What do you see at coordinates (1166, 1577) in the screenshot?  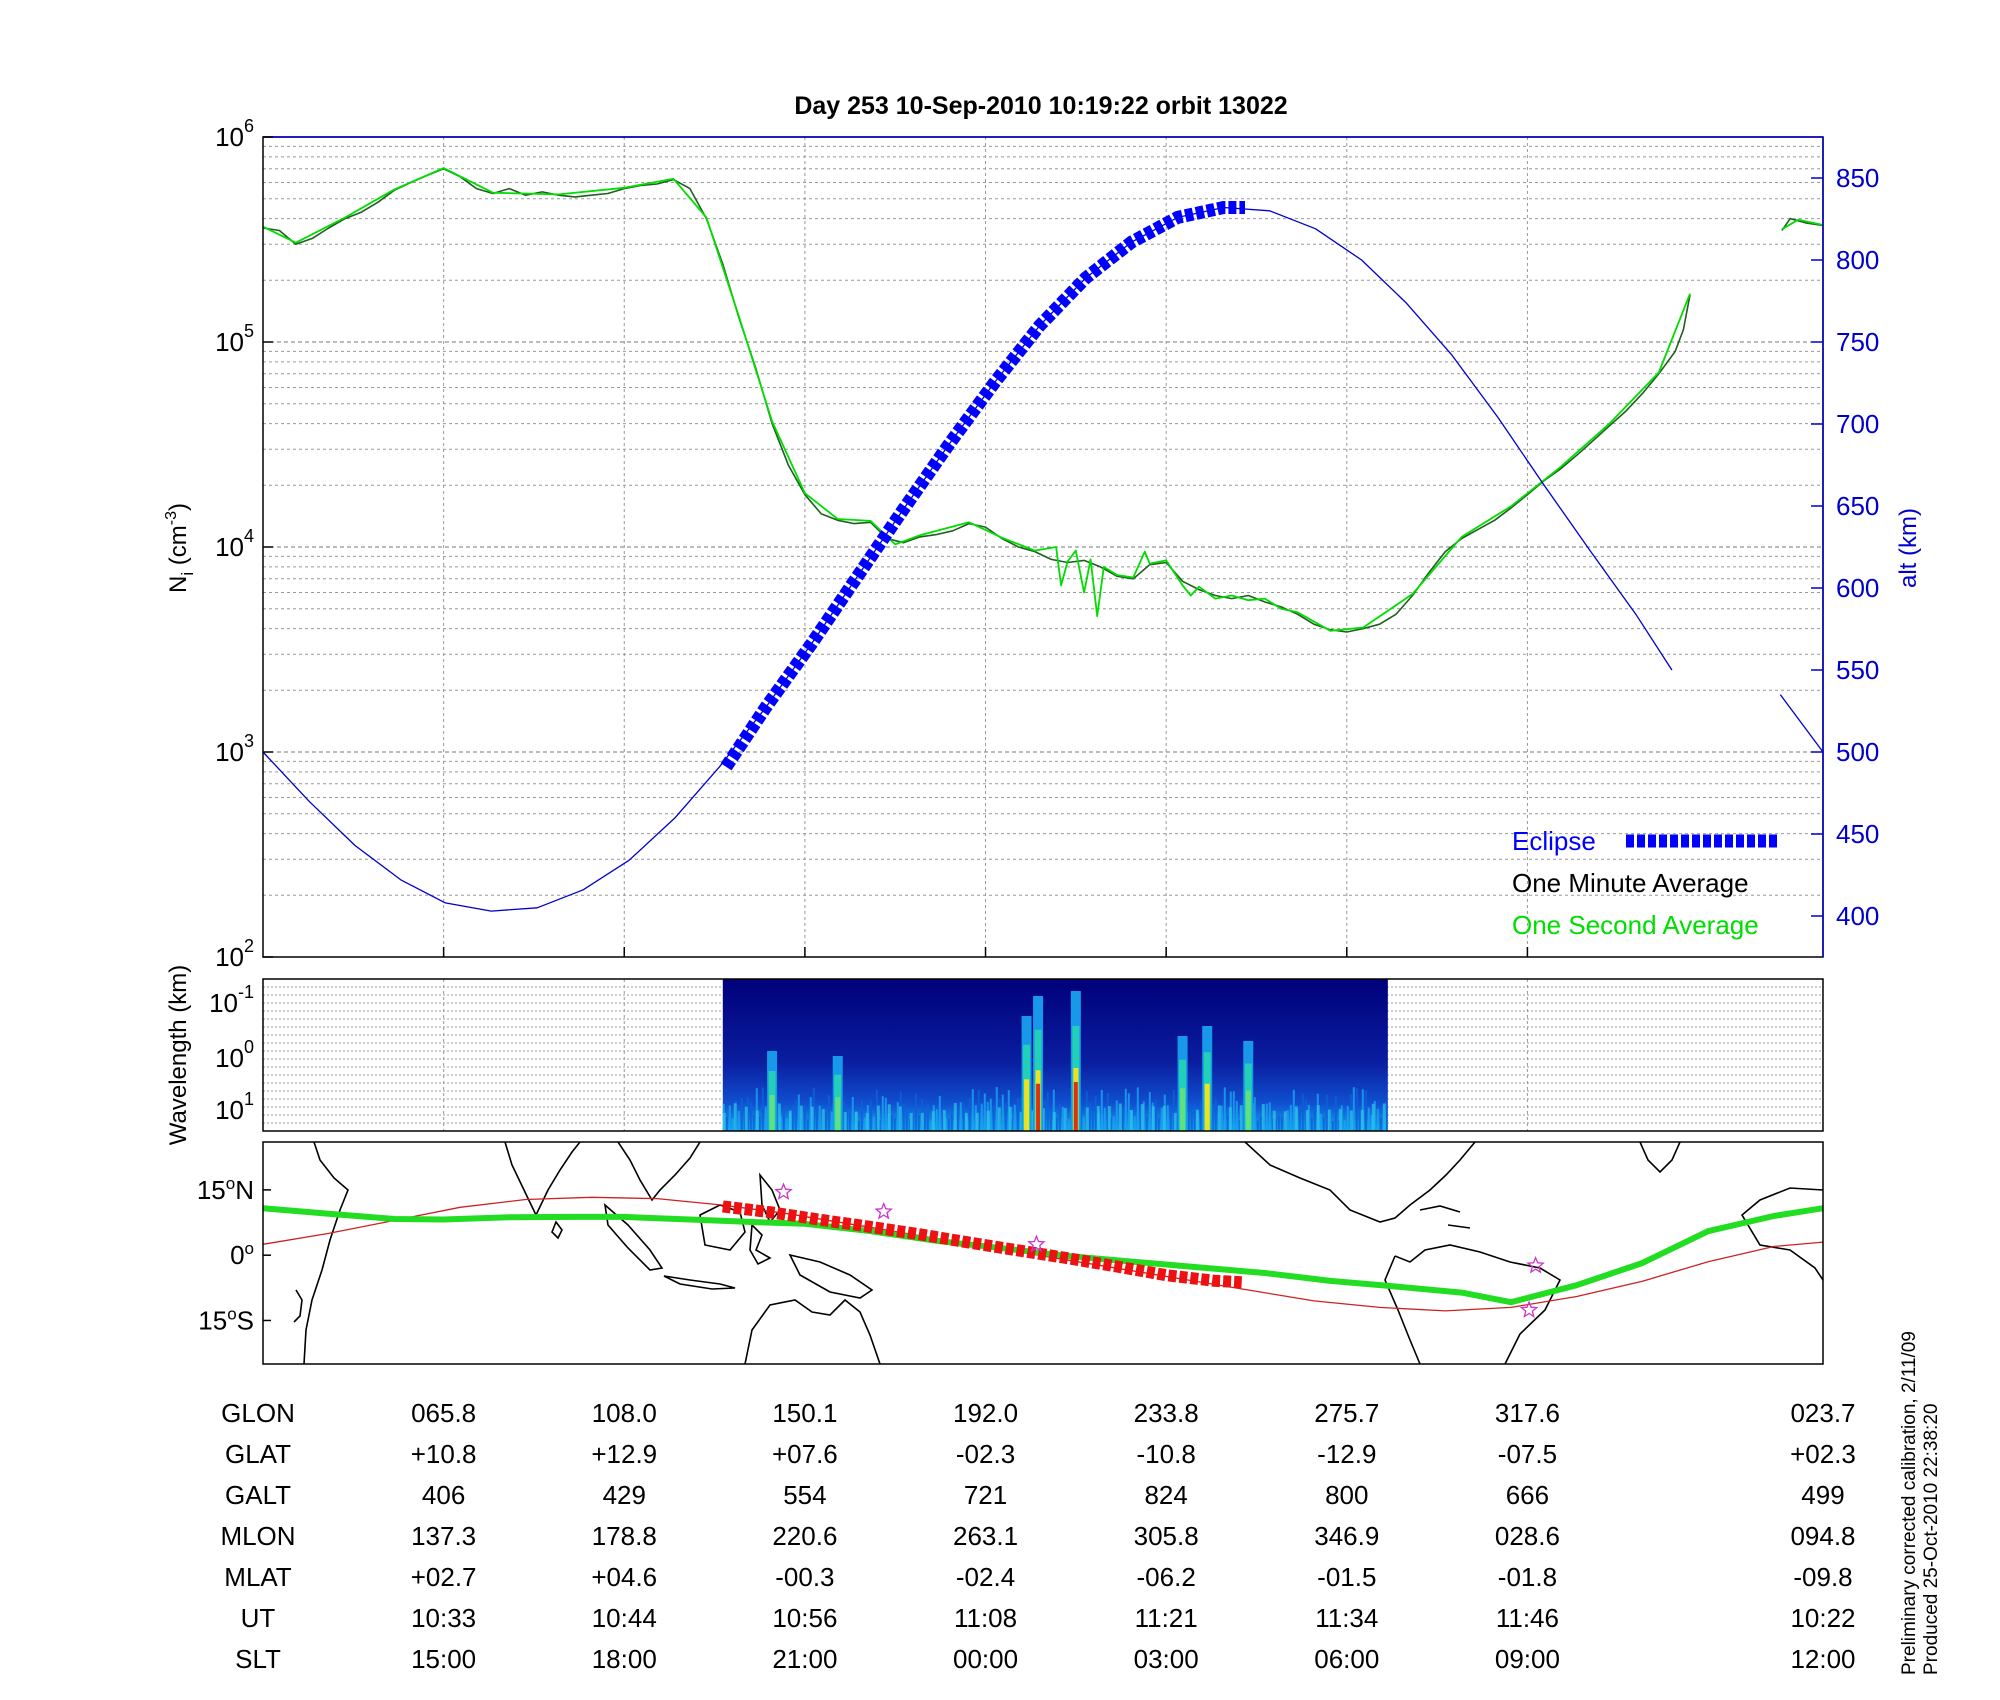 I see `table-cell: -06.2` at bounding box center [1166, 1577].